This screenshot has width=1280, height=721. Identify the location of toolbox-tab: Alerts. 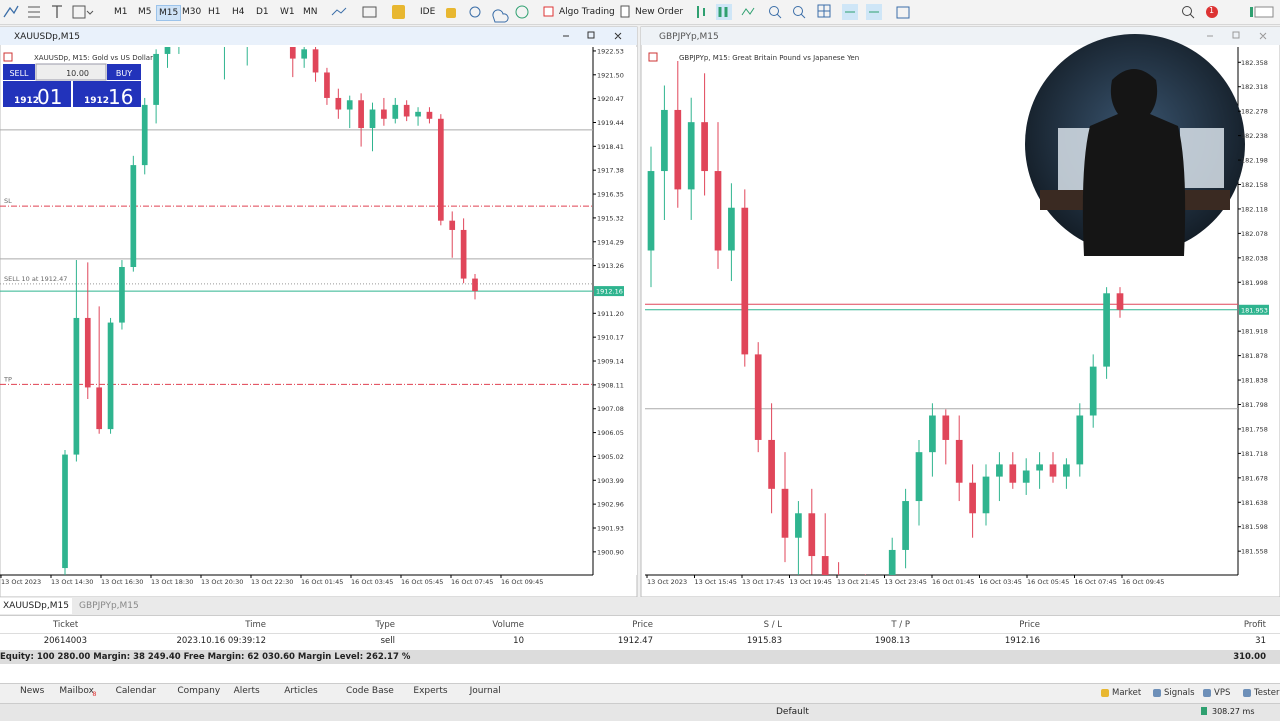
(246, 691).